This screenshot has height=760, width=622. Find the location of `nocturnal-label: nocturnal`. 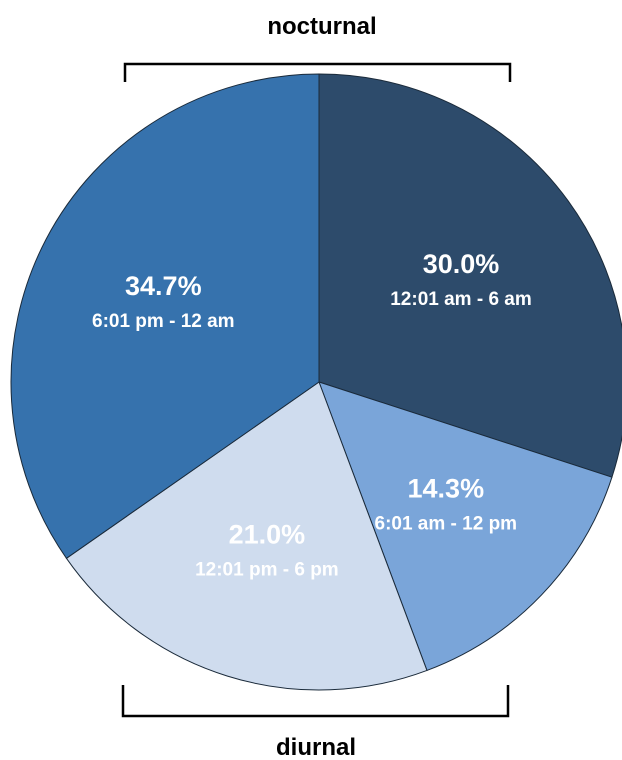

nocturnal-label: nocturnal is located at coordinates (321, 26).